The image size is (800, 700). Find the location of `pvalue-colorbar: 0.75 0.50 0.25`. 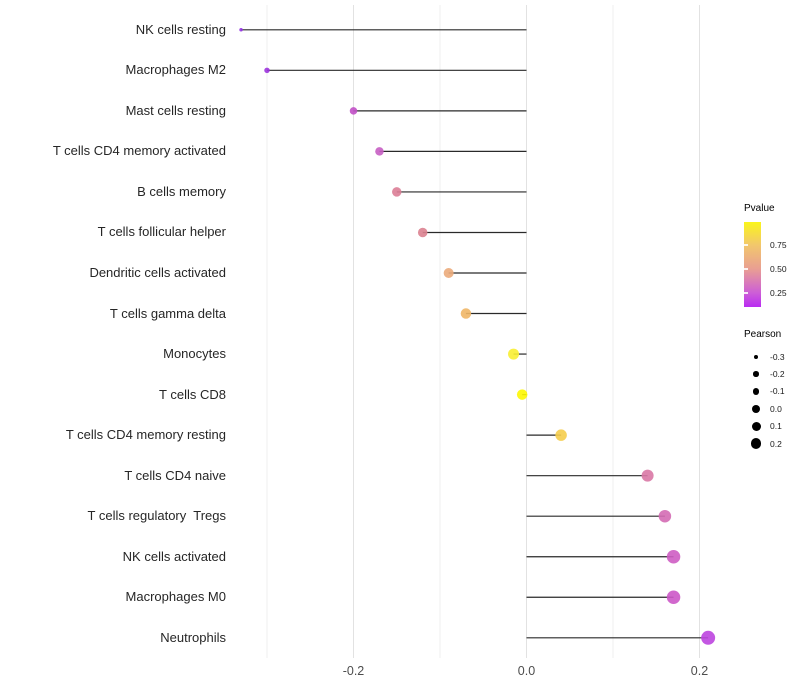

pvalue-colorbar: 0.75 0.50 0.25 is located at coordinates (765, 264).